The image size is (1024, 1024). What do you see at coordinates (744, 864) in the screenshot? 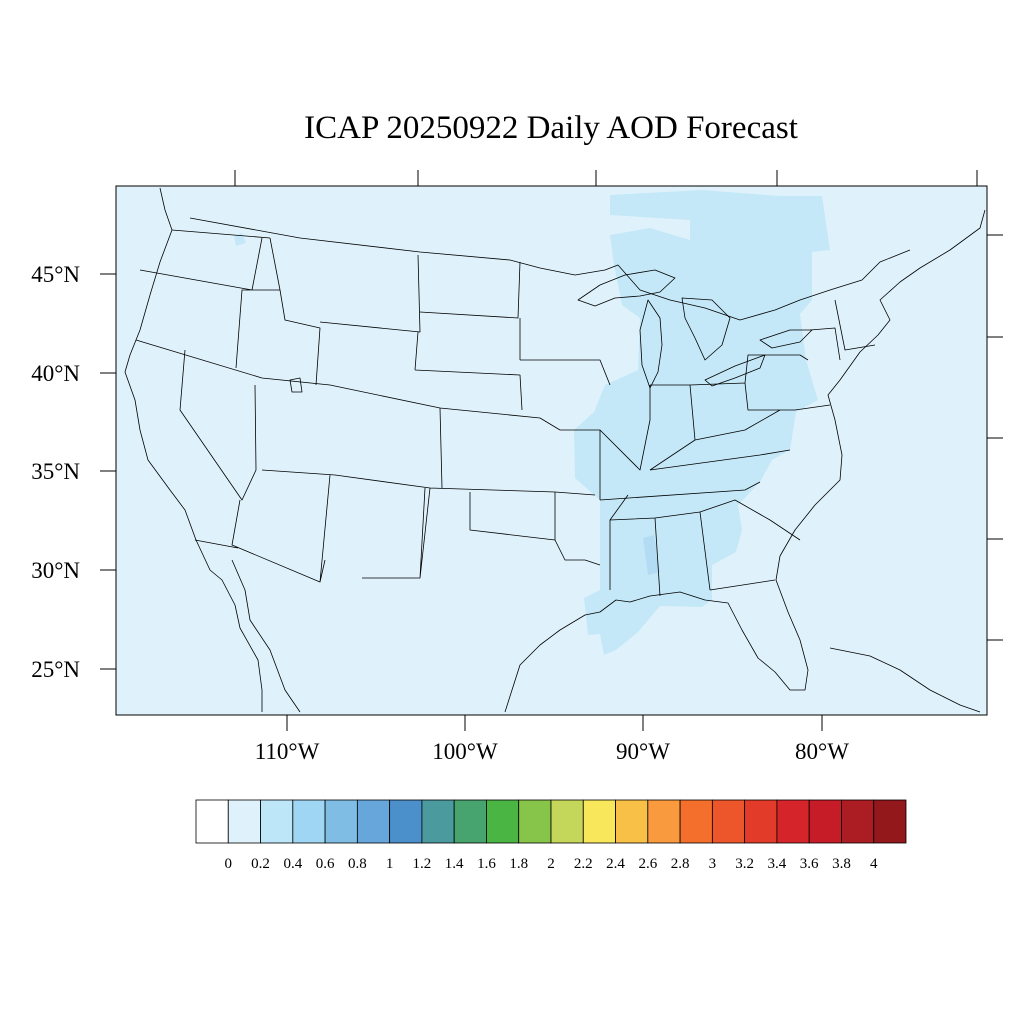
I see `colorbar-label: 3.2` at bounding box center [744, 864].